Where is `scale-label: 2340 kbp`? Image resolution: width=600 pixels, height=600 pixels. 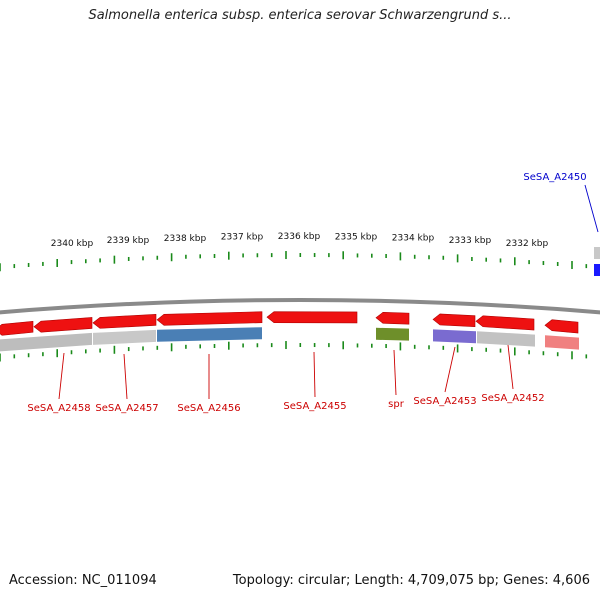
scale-label: 2340 kbp is located at coordinates (72, 244).